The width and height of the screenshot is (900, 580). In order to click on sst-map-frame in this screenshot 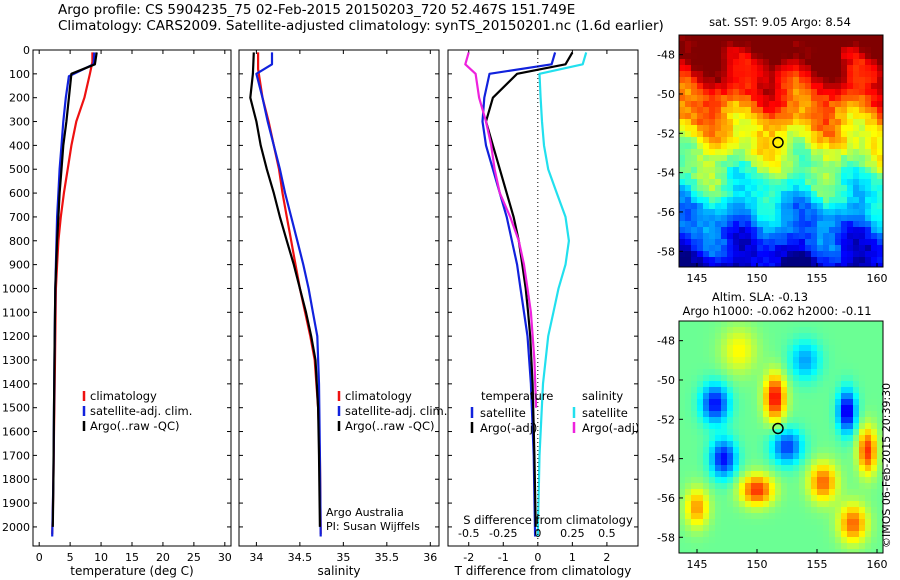, I will do `click(781, 151)`.